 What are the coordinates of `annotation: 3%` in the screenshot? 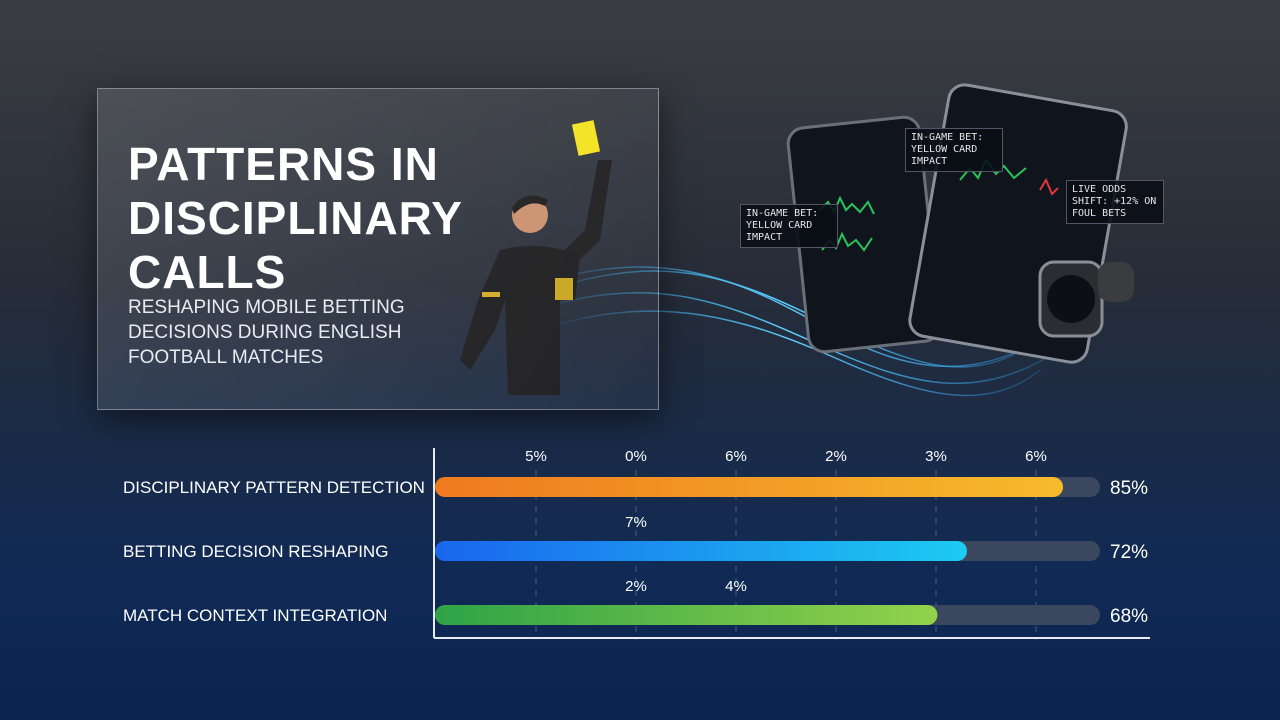 It's located at (936, 456).